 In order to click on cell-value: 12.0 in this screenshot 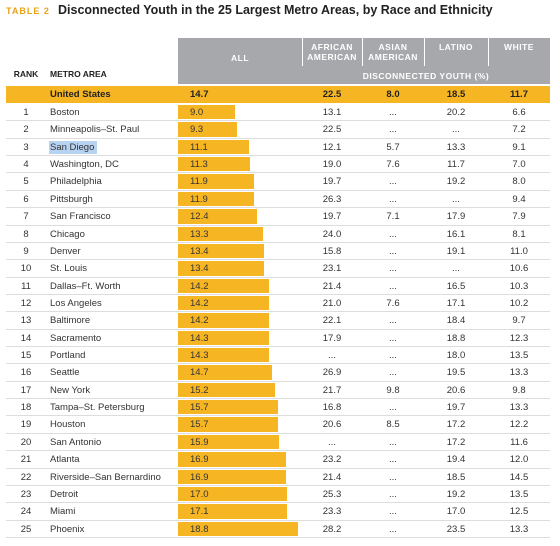, I will do `click(519, 460)`.